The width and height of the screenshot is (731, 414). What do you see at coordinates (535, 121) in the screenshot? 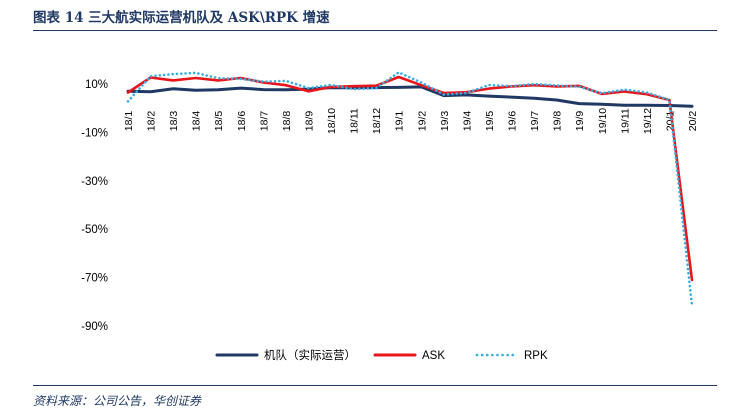
I see `x-tick-label: 19/7` at bounding box center [535, 121].